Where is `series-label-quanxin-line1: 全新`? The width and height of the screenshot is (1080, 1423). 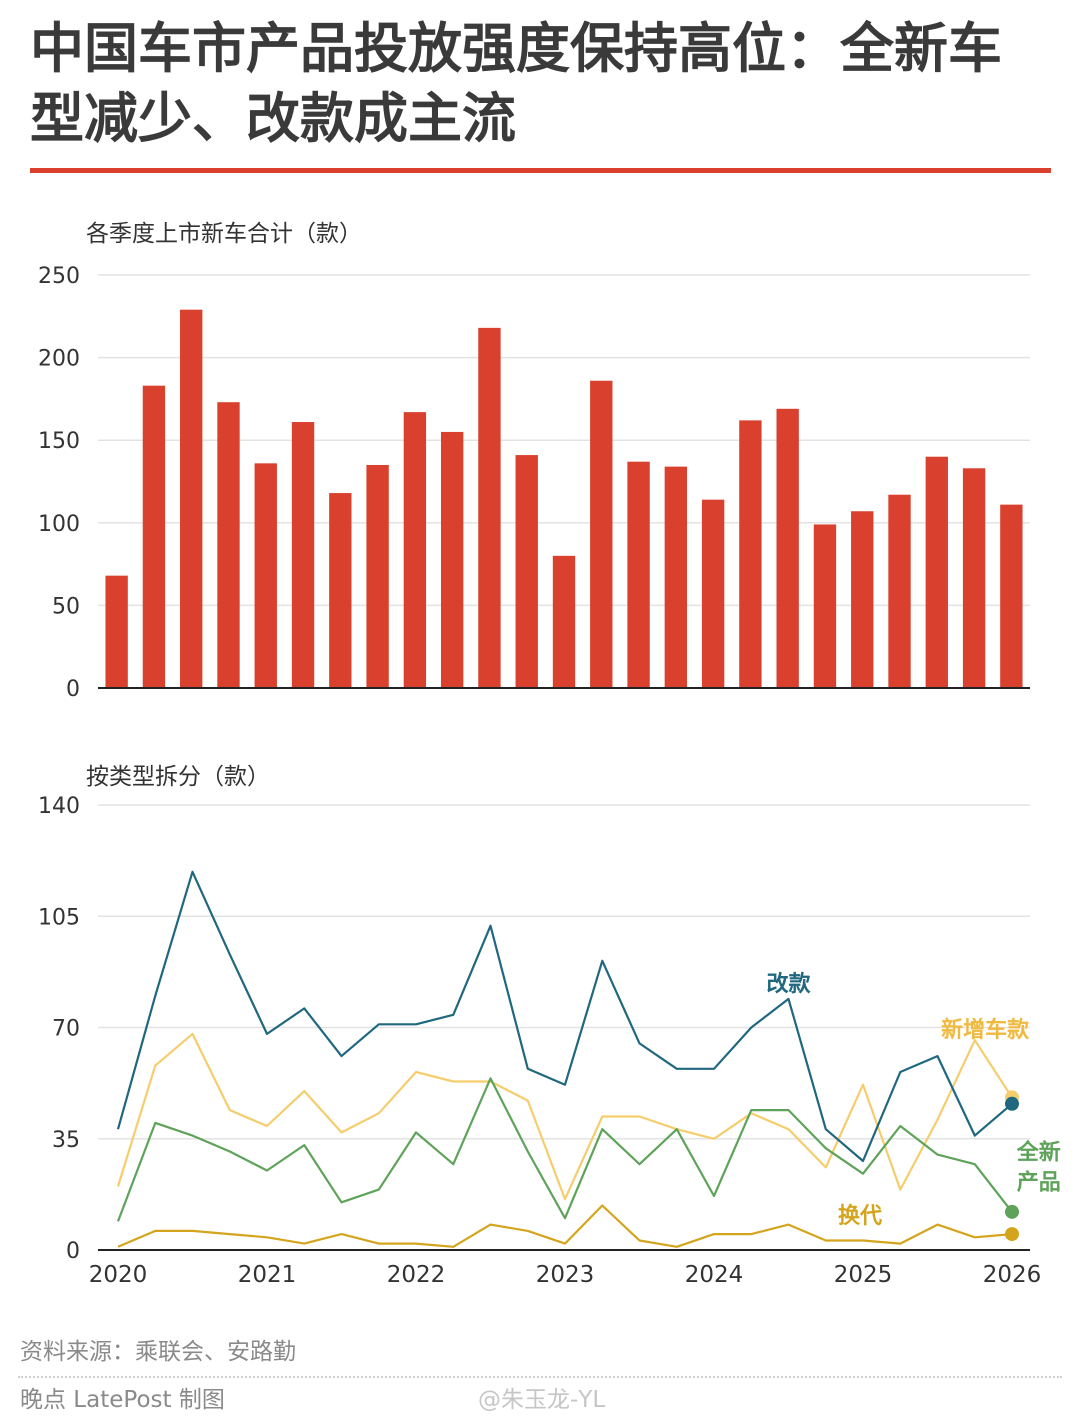 series-label-quanxin-line1: 全新 is located at coordinates (1038, 1152).